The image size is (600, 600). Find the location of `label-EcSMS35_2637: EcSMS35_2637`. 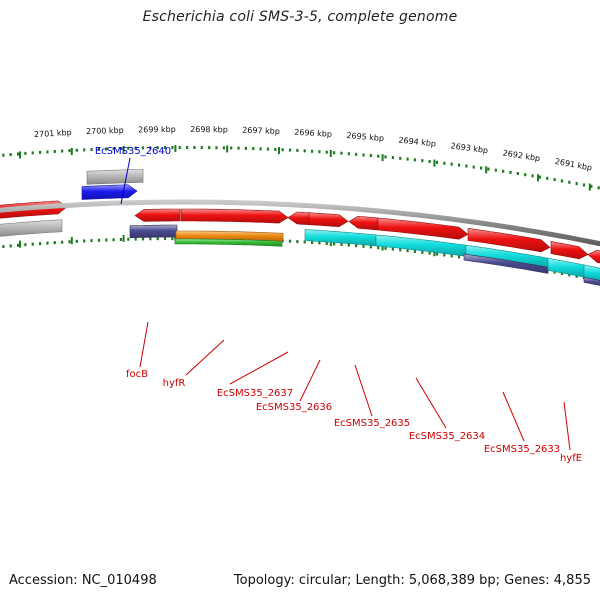

label-EcSMS35_2637: EcSMS35_2637 is located at coordinates (255, 393).